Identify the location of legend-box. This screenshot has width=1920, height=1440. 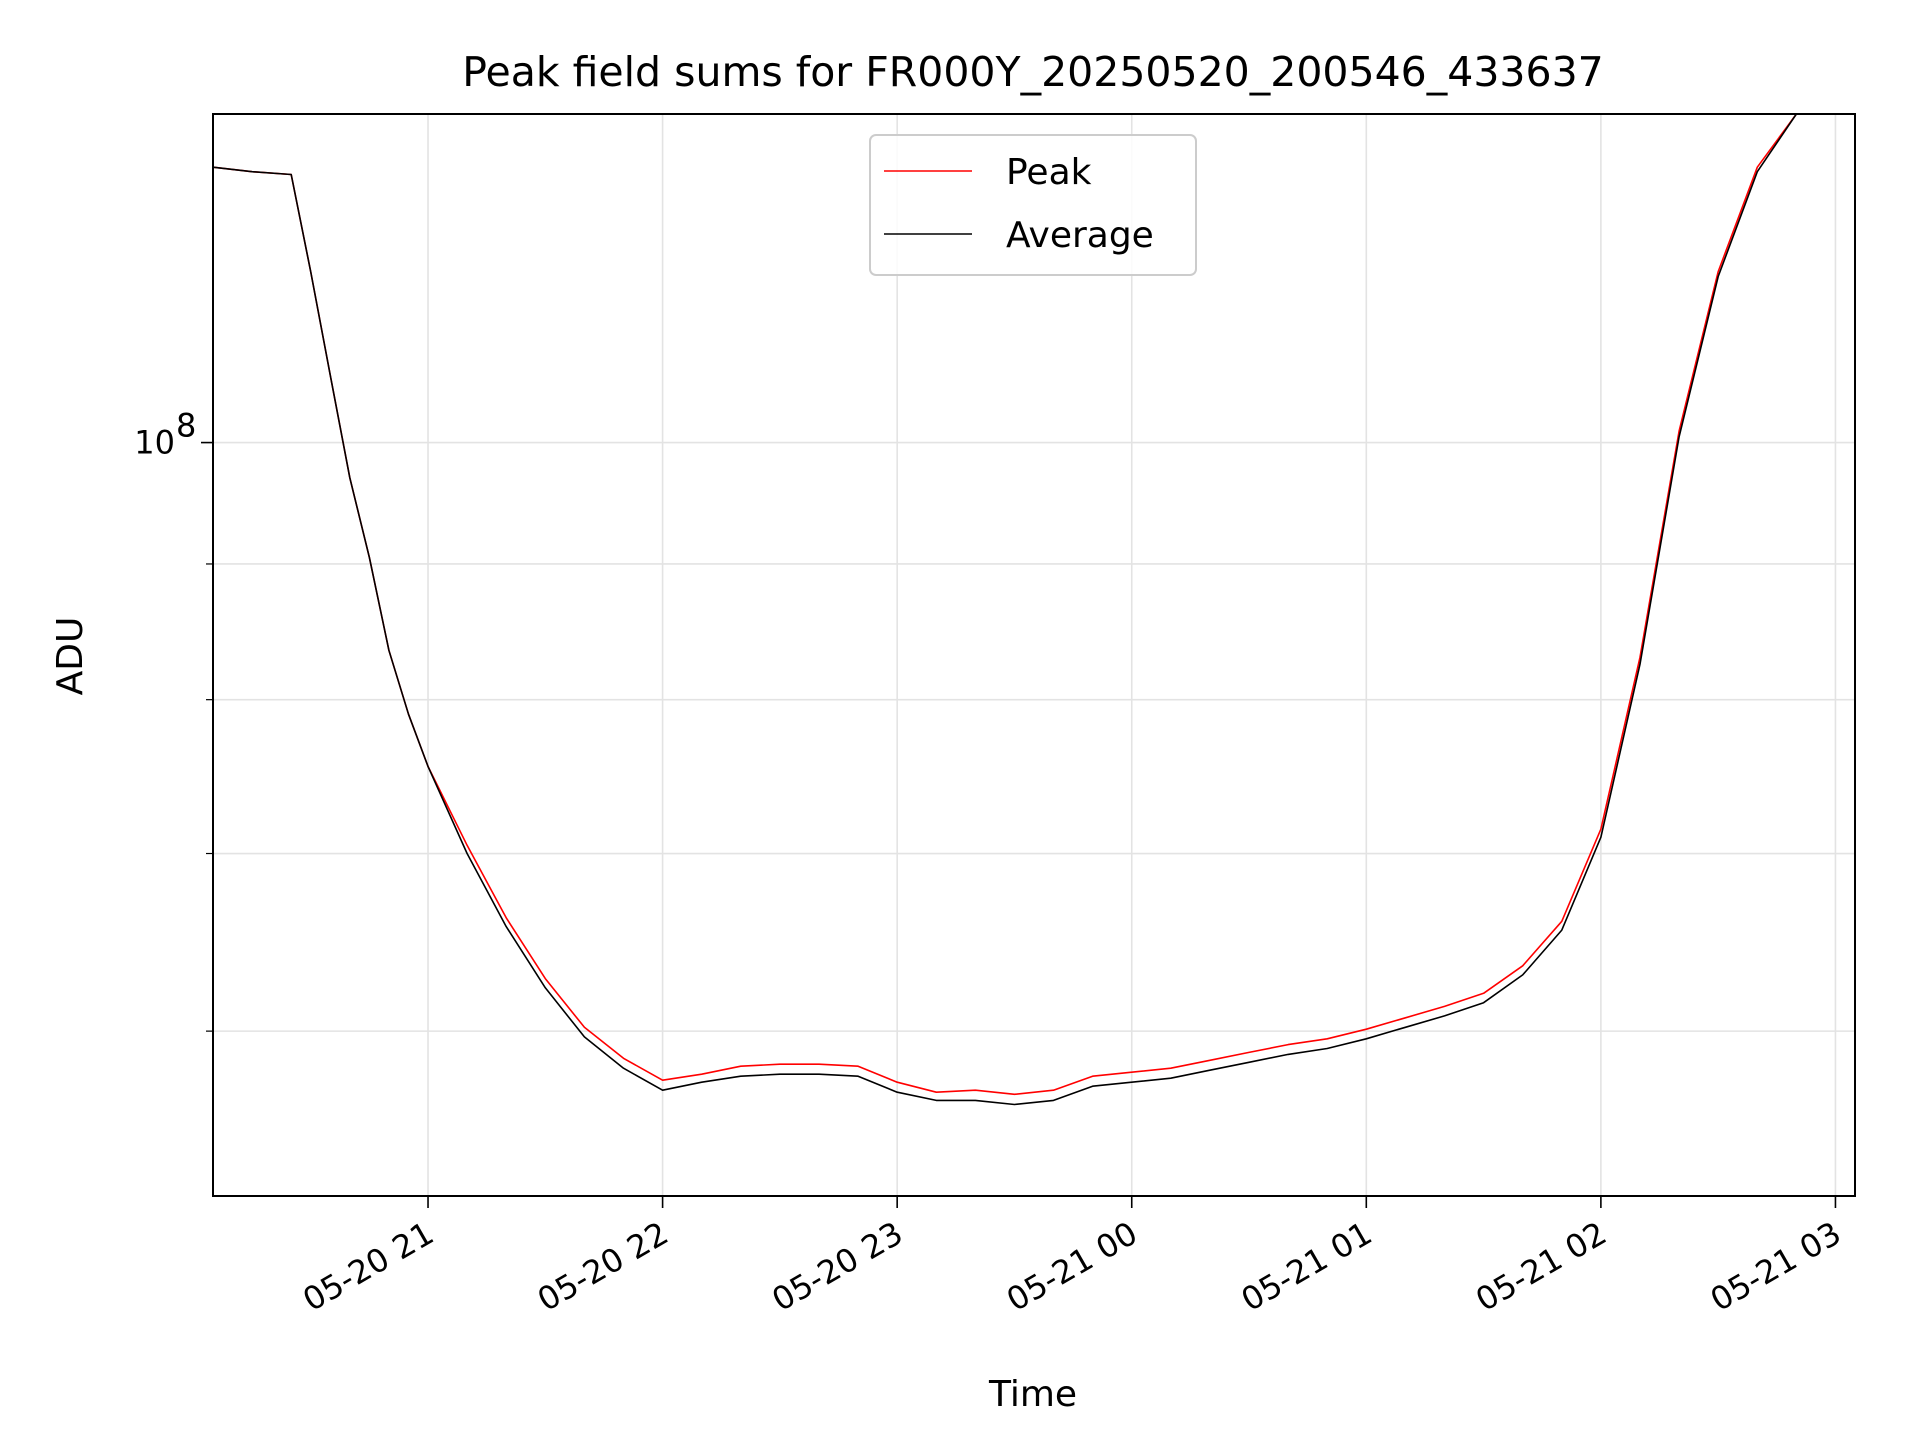
(1033, 205).